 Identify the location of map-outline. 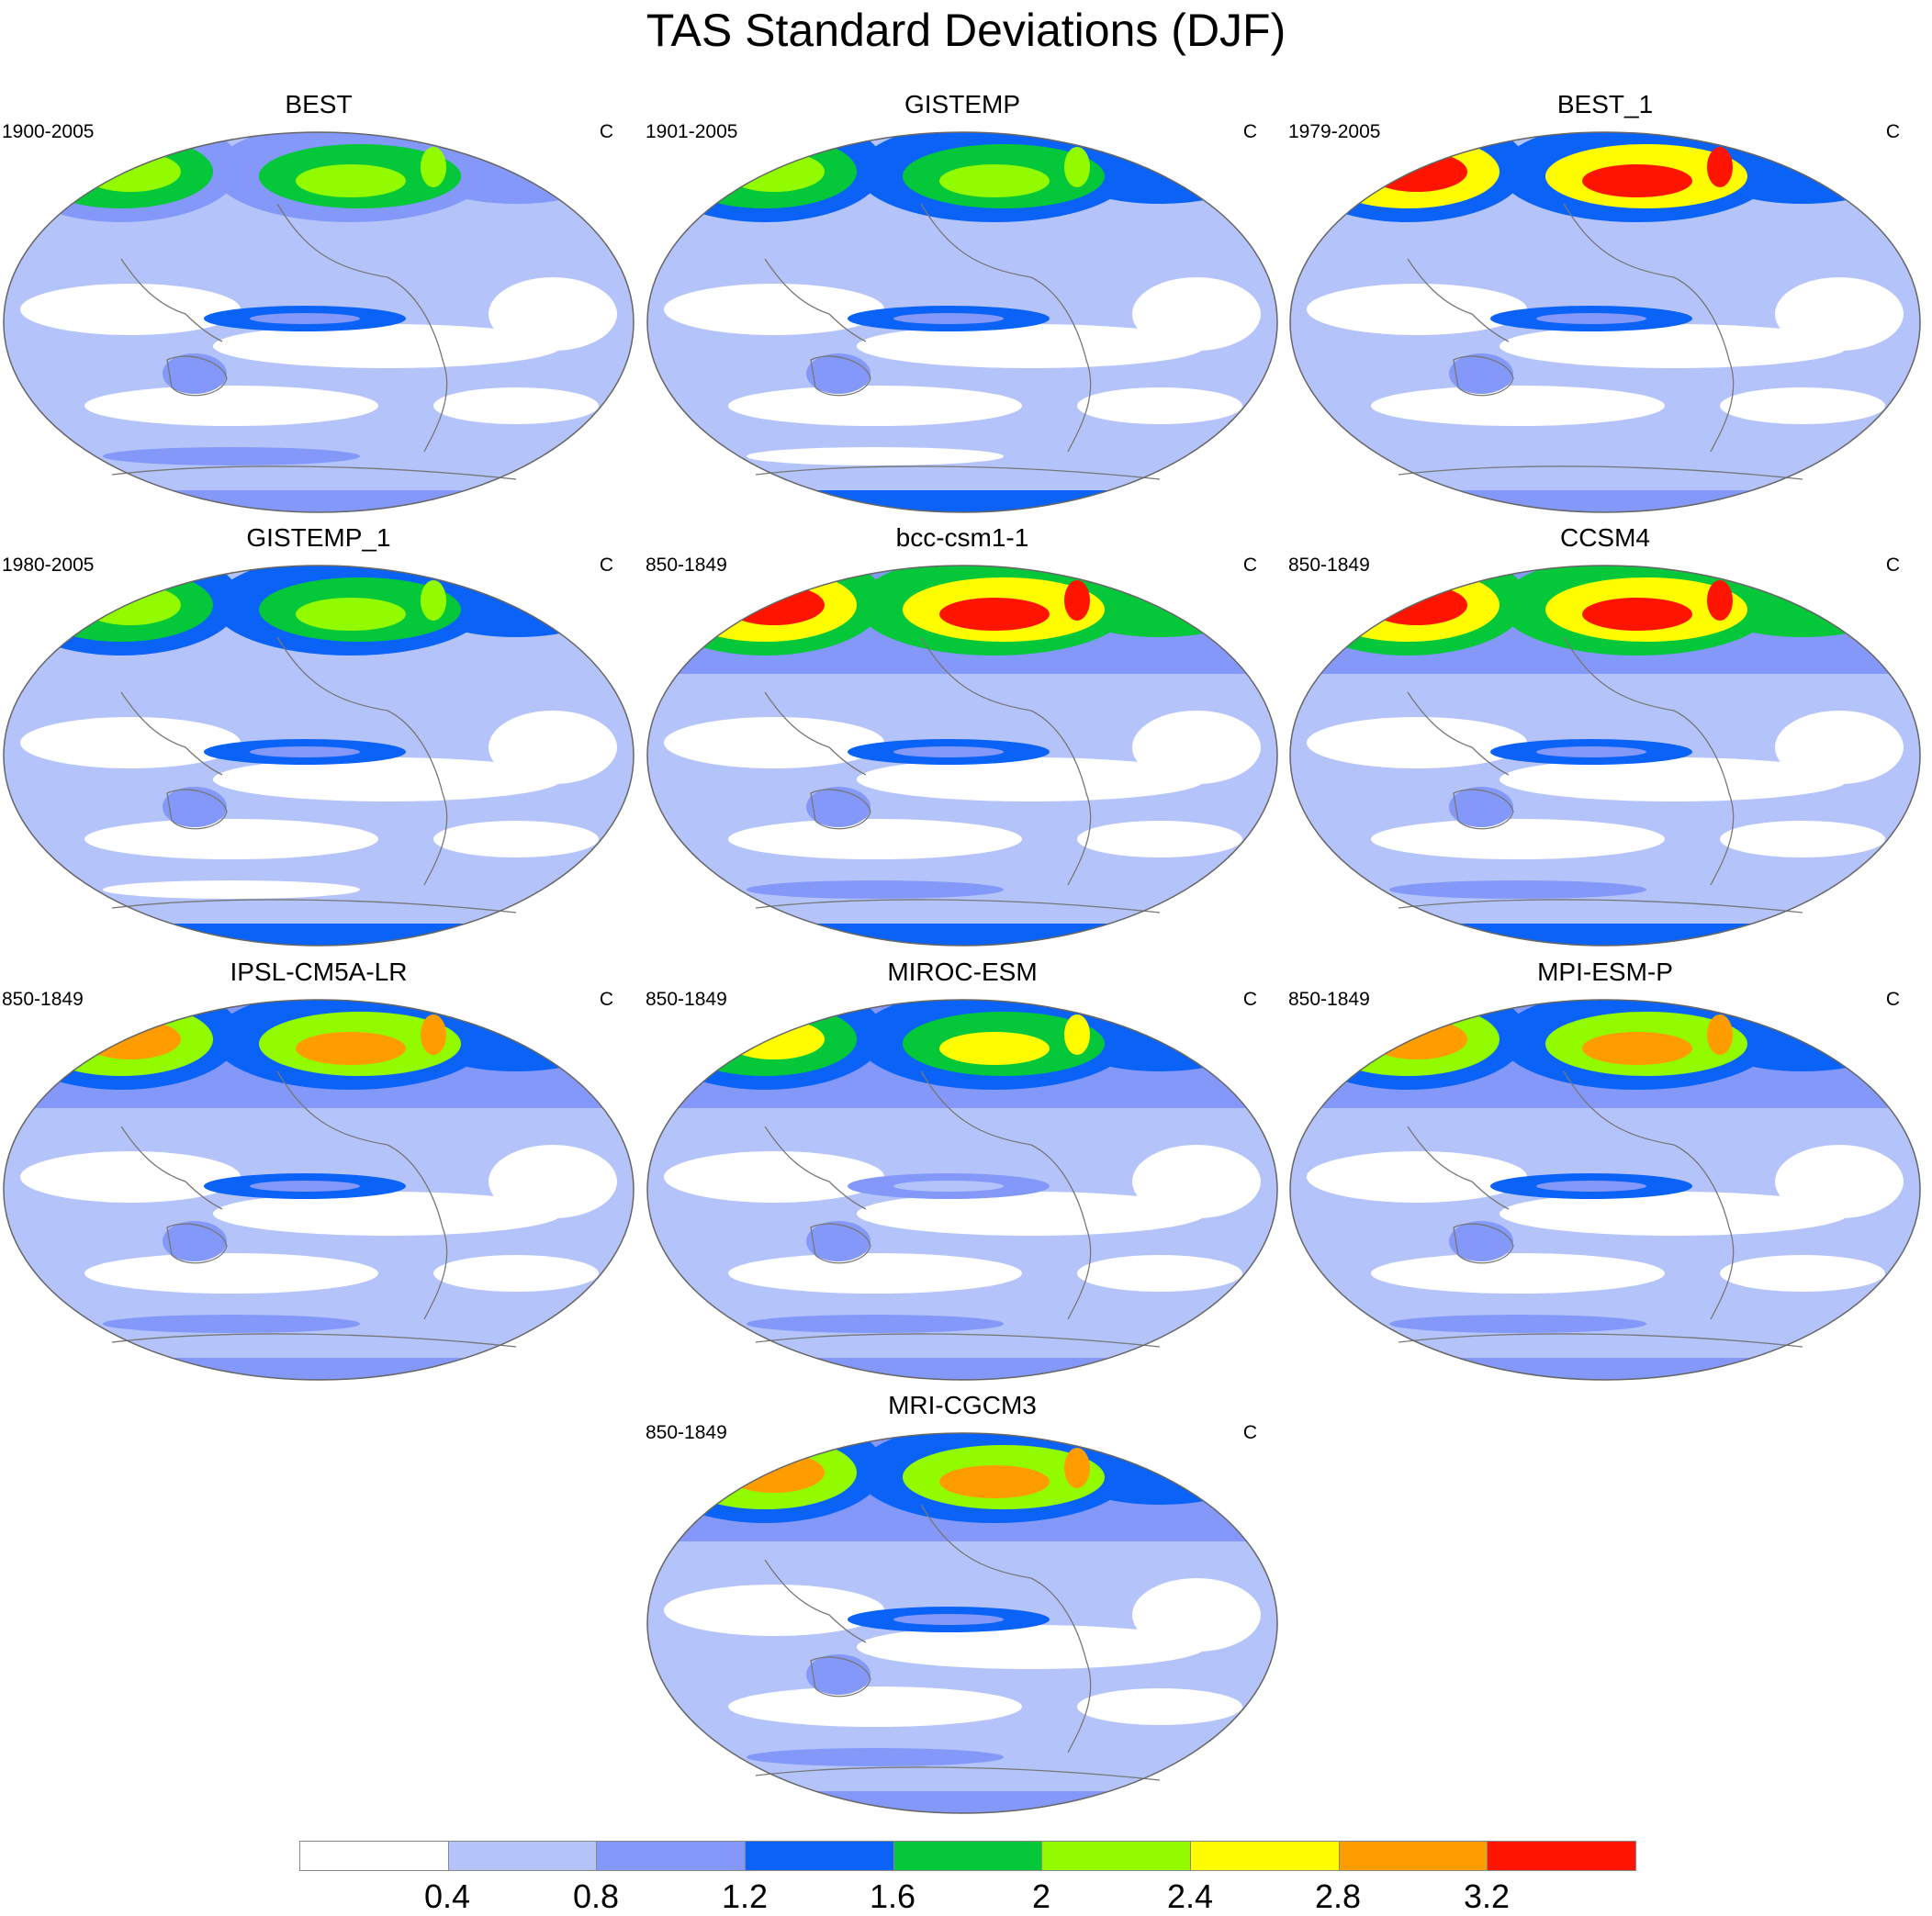
(962, 1623).